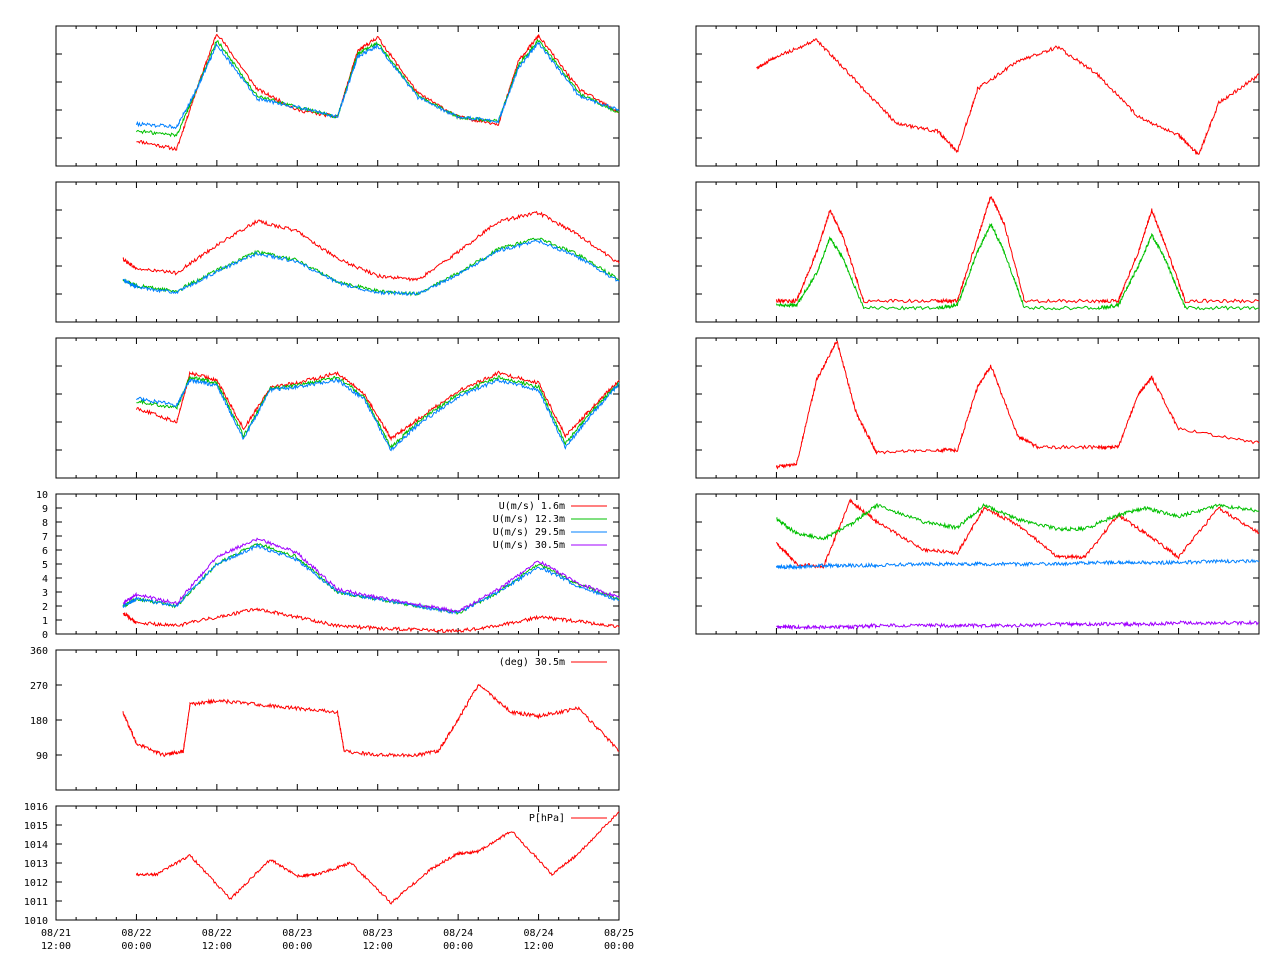 This screenshot has width=1280, height=960. I want to click on series-line-u-m-s-30-5m, so click(371, 575).